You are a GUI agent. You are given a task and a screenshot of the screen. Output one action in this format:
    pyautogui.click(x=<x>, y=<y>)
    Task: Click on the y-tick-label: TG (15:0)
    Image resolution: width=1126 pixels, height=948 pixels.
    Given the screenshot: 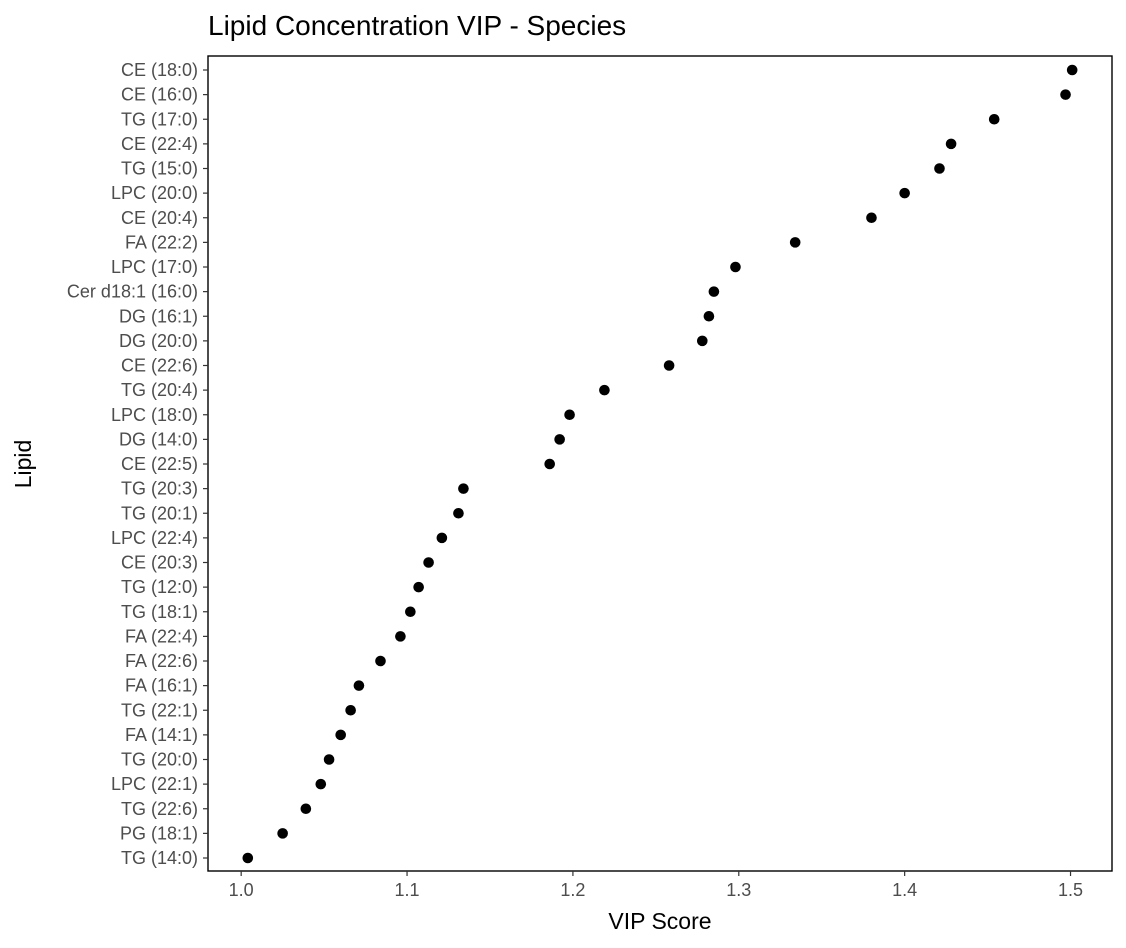 What is the action you would take?
    pyautogui.click(x=159, y=169)
    